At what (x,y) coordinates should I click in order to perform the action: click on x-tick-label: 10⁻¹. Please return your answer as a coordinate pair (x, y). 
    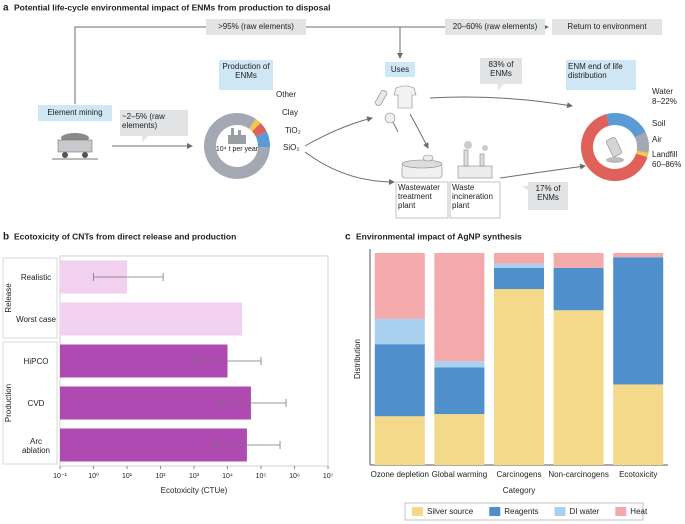
    Looking at the image, I should click on (60, 476).